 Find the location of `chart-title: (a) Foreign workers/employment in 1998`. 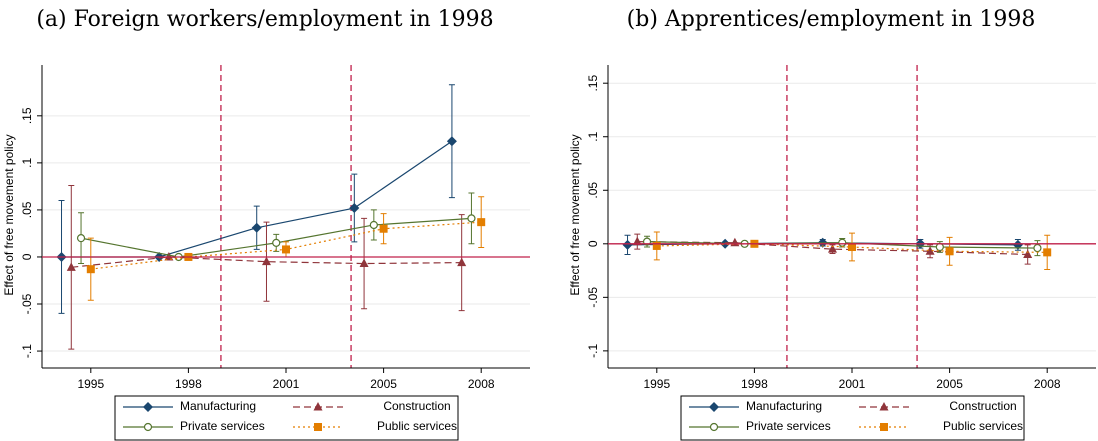

chart-title: (a) Foreign workers/employment in 1998 is located at coordinates (264, 19).